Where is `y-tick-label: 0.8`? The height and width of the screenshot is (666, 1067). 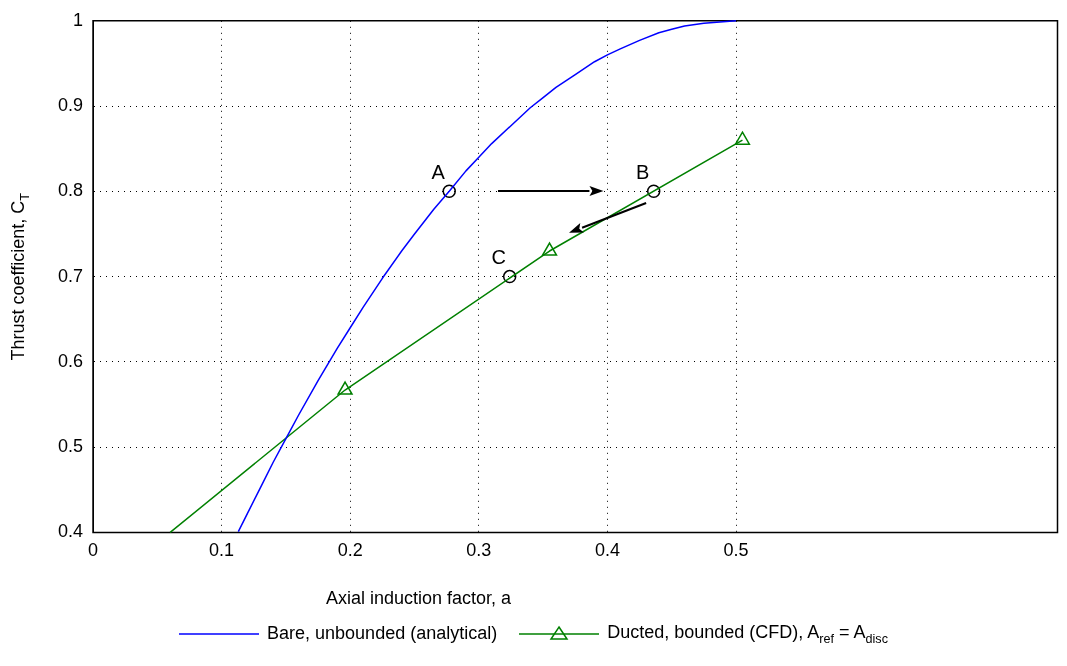
y-tick-label: 0.8 is located at coordinates (70, 190).